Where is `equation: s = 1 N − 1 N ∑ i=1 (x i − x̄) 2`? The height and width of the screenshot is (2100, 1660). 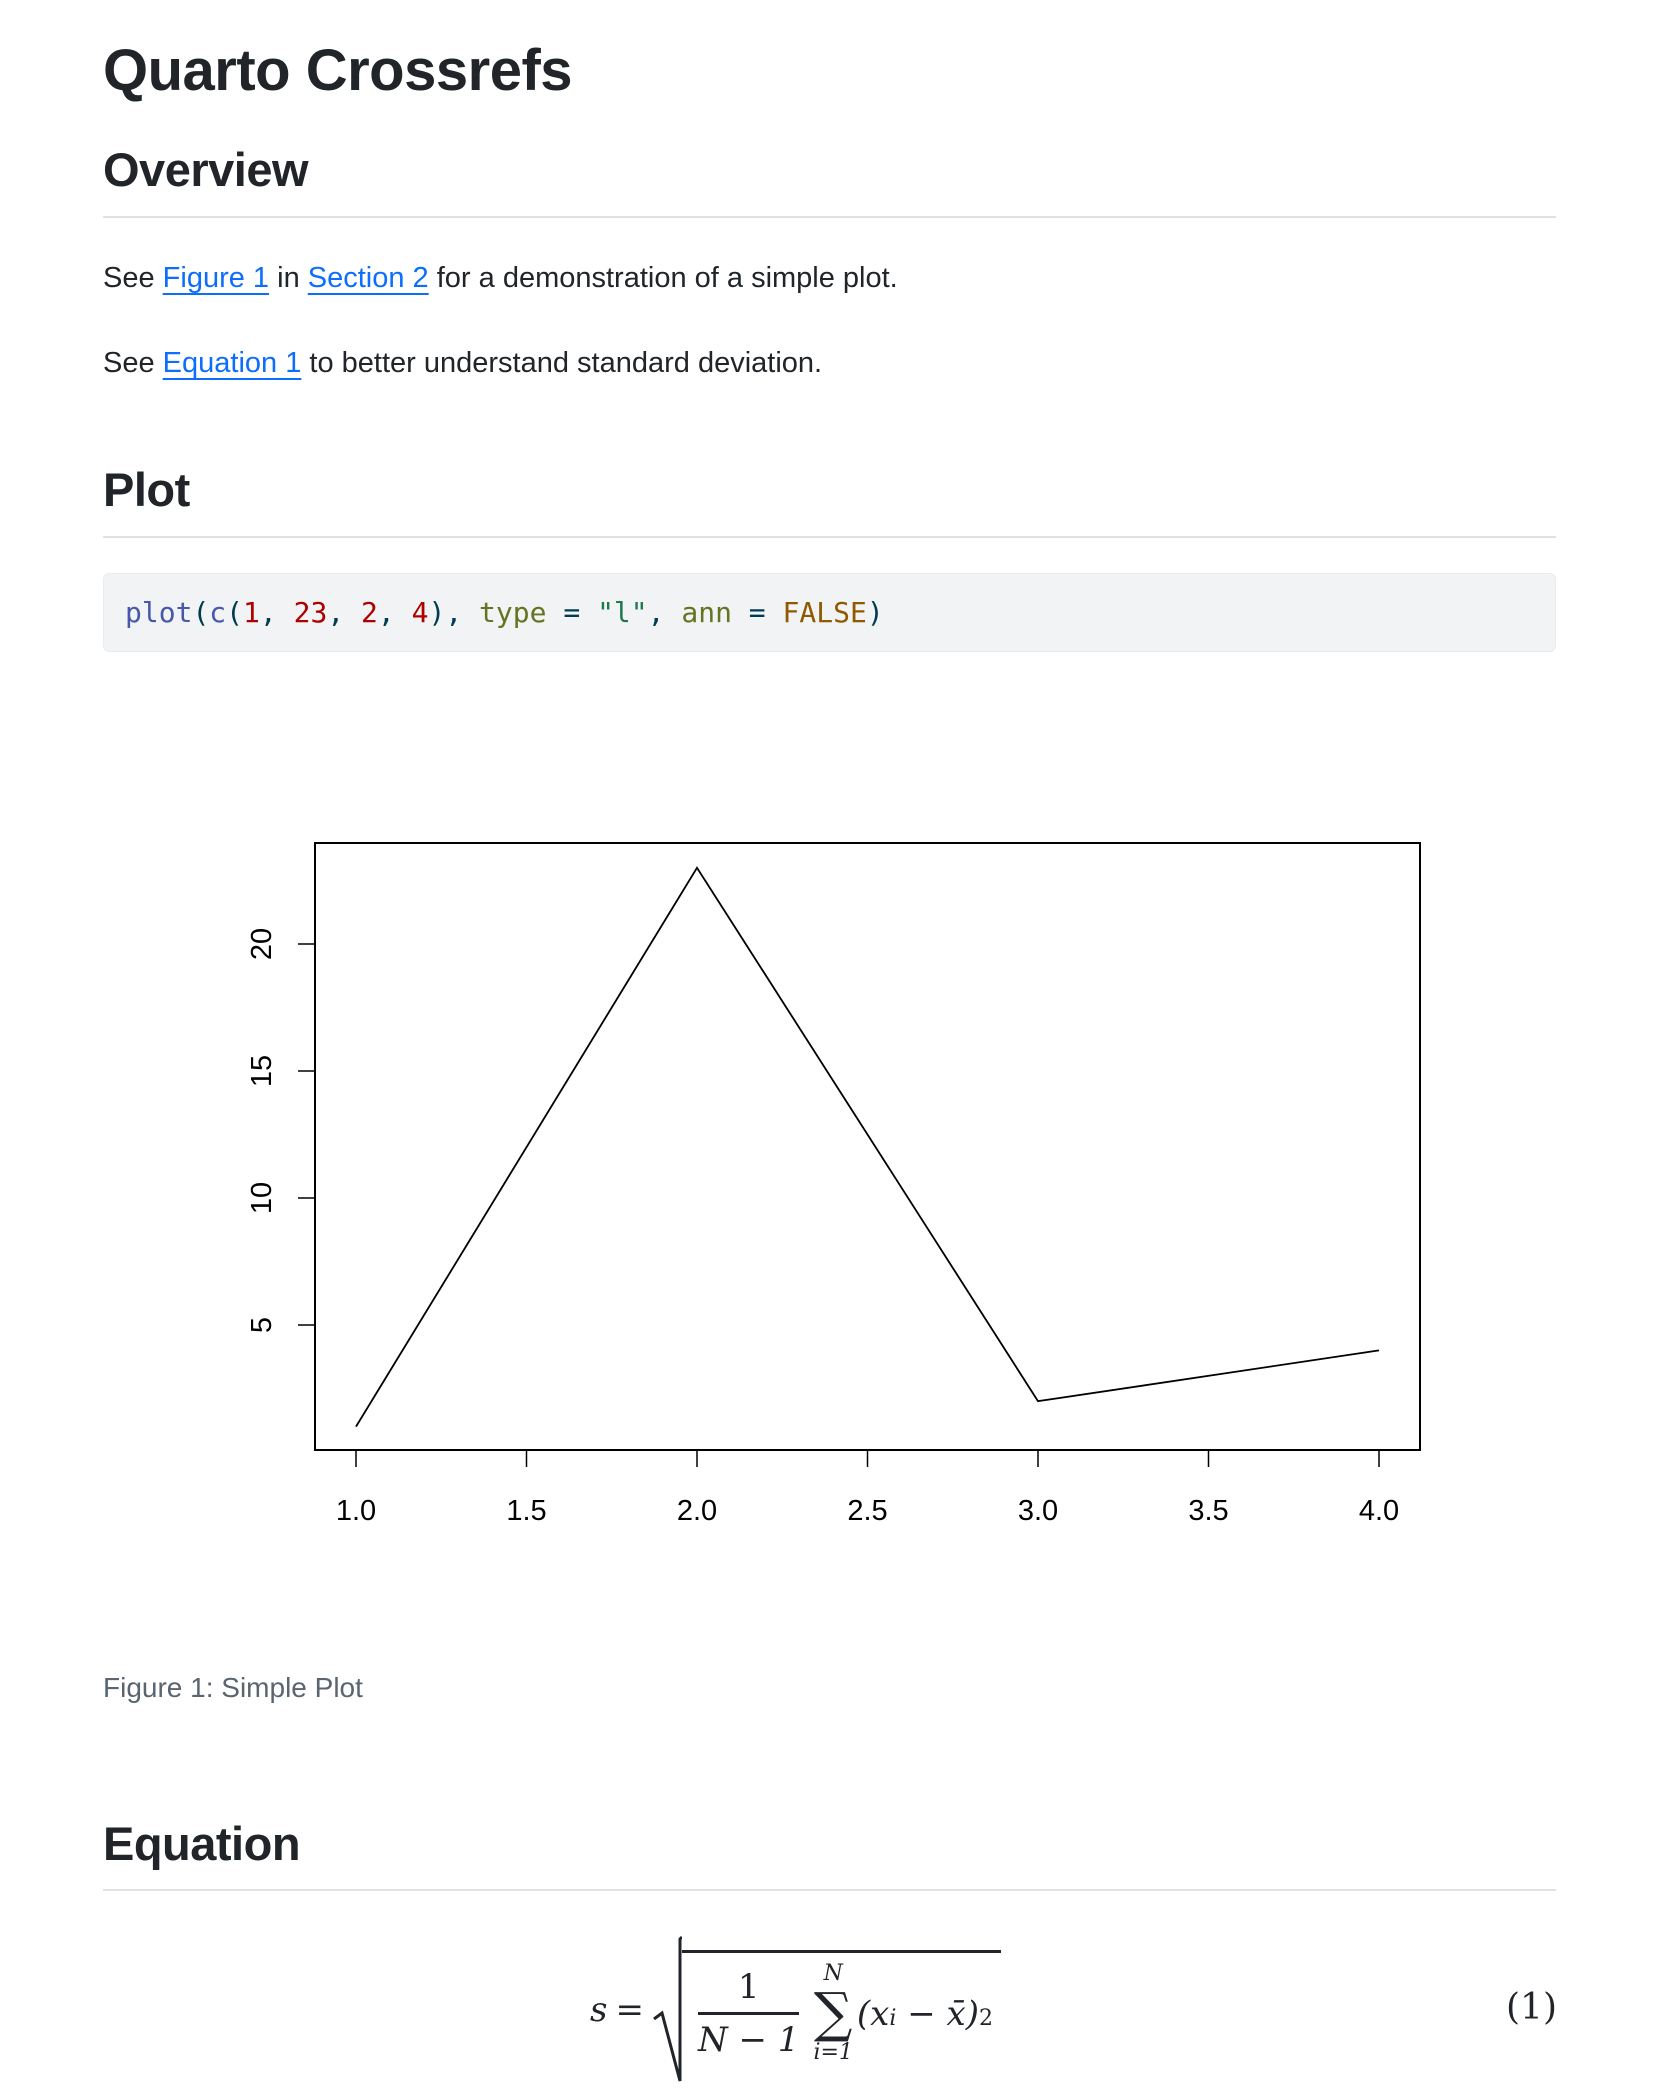
equation: s = 1 N − 1 N ∑ i=1 (x i − x̄) 2 is located at coordinates (795, 2010).